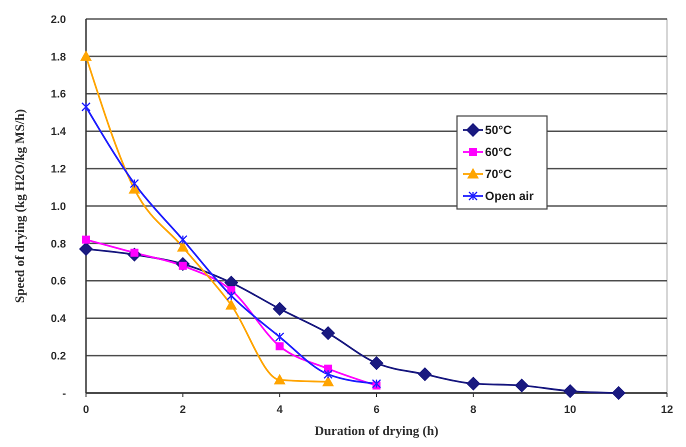 This screenshot has width=686, height=447. I want to click on y-tick-label: 1.2, so click(58, 169).